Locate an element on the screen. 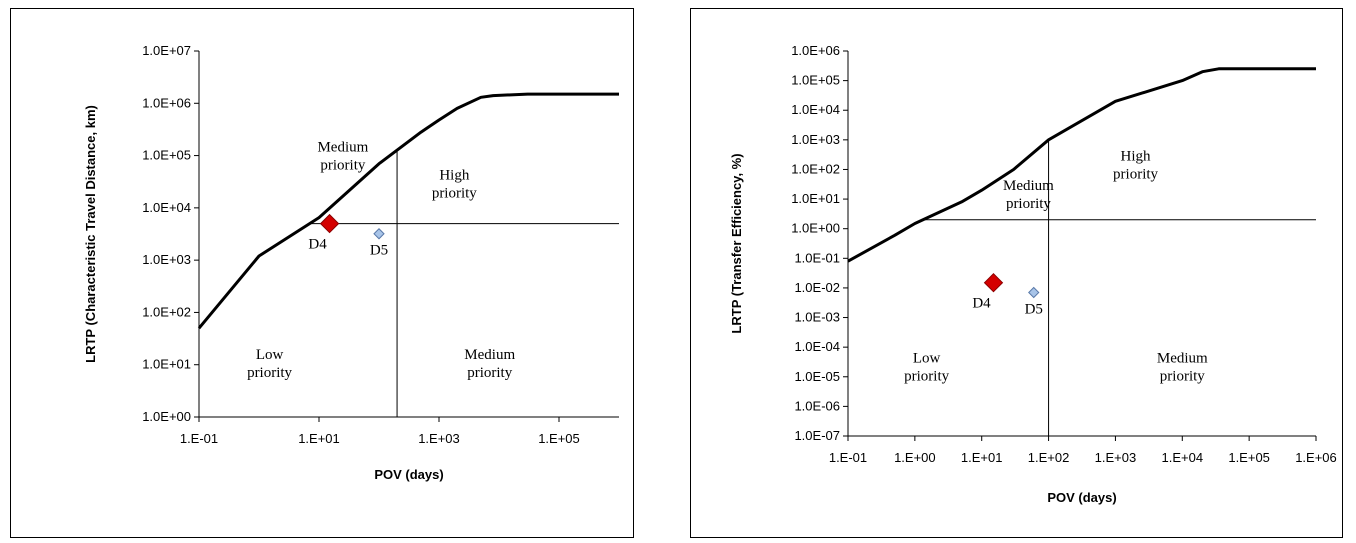 The width and height of the screenshot is (1356, 543). y-tick-label: 1.0E-02 is located at coordinates (817, 287).